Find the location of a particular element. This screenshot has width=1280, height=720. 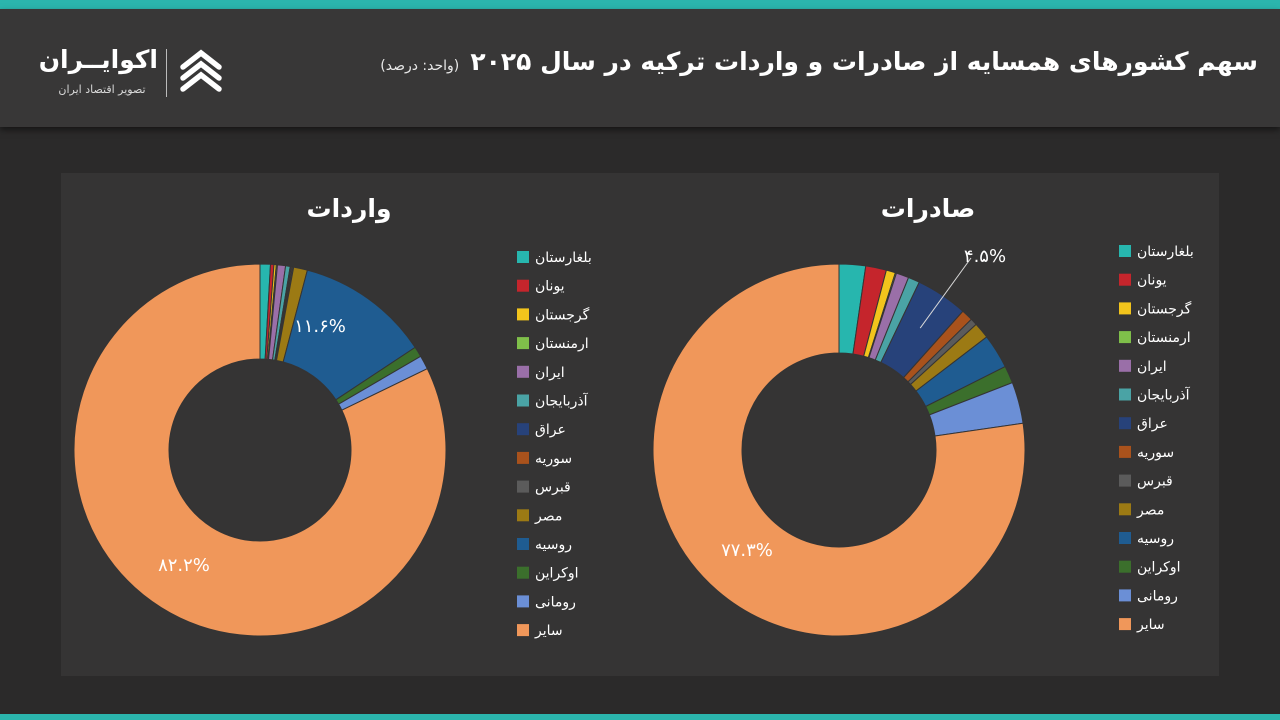

top-accent-bar is located at coordinates (640, 4).